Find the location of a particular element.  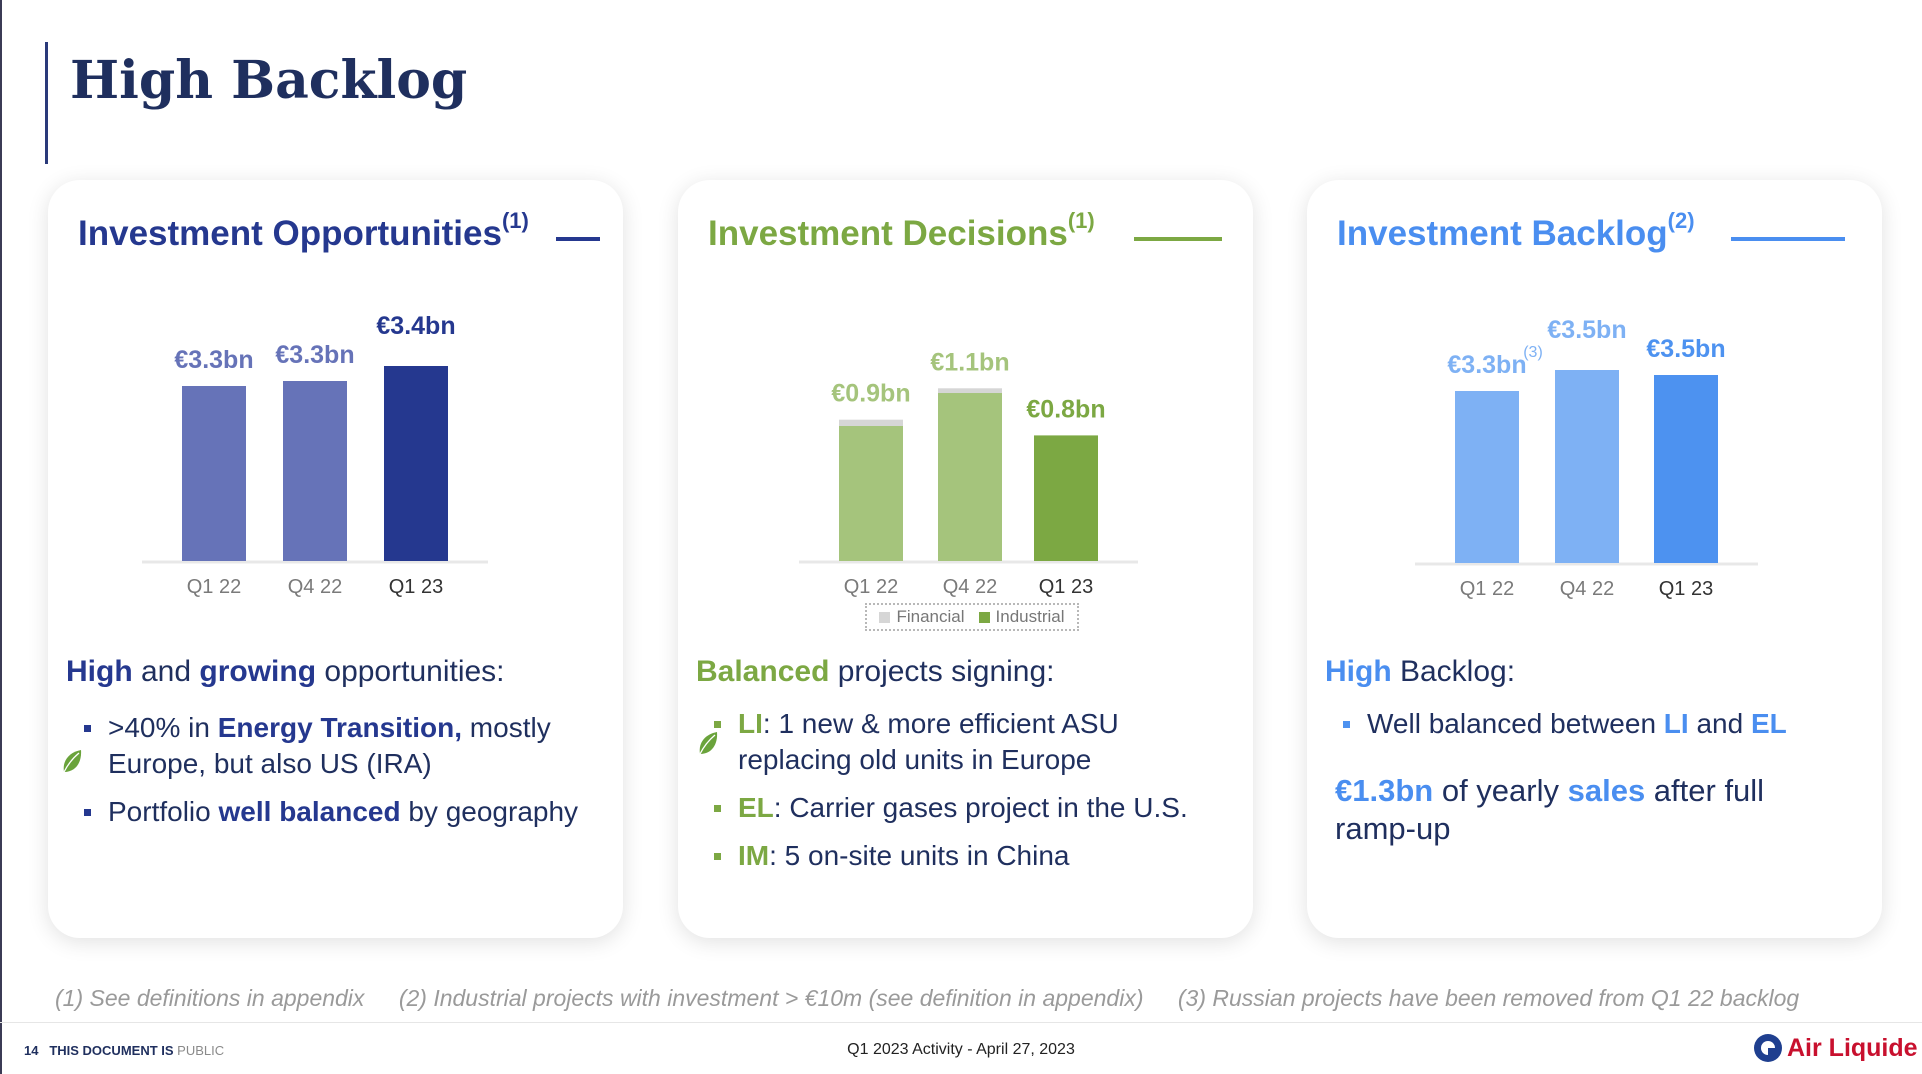

card-headline: High and growing opportunities: is located at coordinates (285, 671).